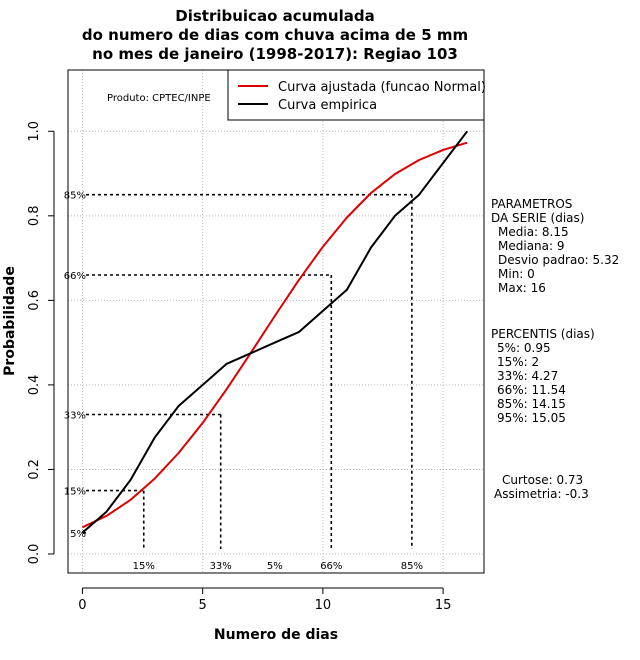 This screenshot has height=660, width=640. Describe the element at coordinates (537, 218) in the screenshot. I see `parametros-title-2: DA SERIE (dias)` at that location.